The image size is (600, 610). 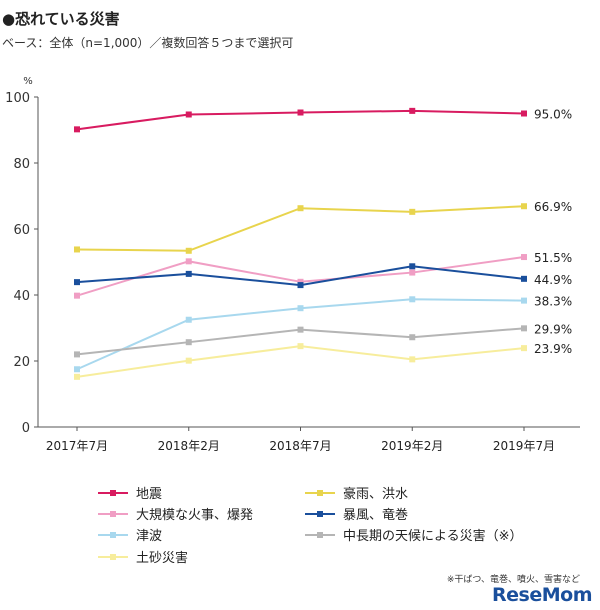 What do you see at coordinates (189, 446) in the screenshot?
I see `x-tick-label: 2018年2月` at bounding box center [189, 446].